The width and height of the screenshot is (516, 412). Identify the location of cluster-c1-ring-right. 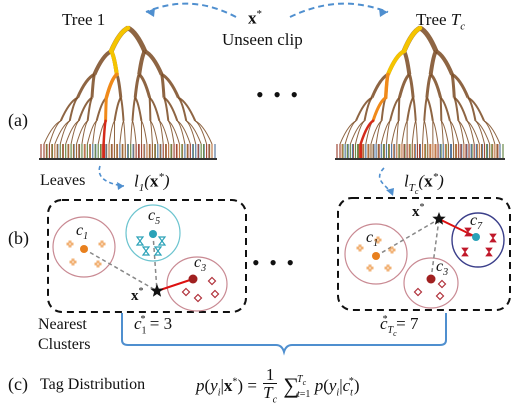
(376, 254).